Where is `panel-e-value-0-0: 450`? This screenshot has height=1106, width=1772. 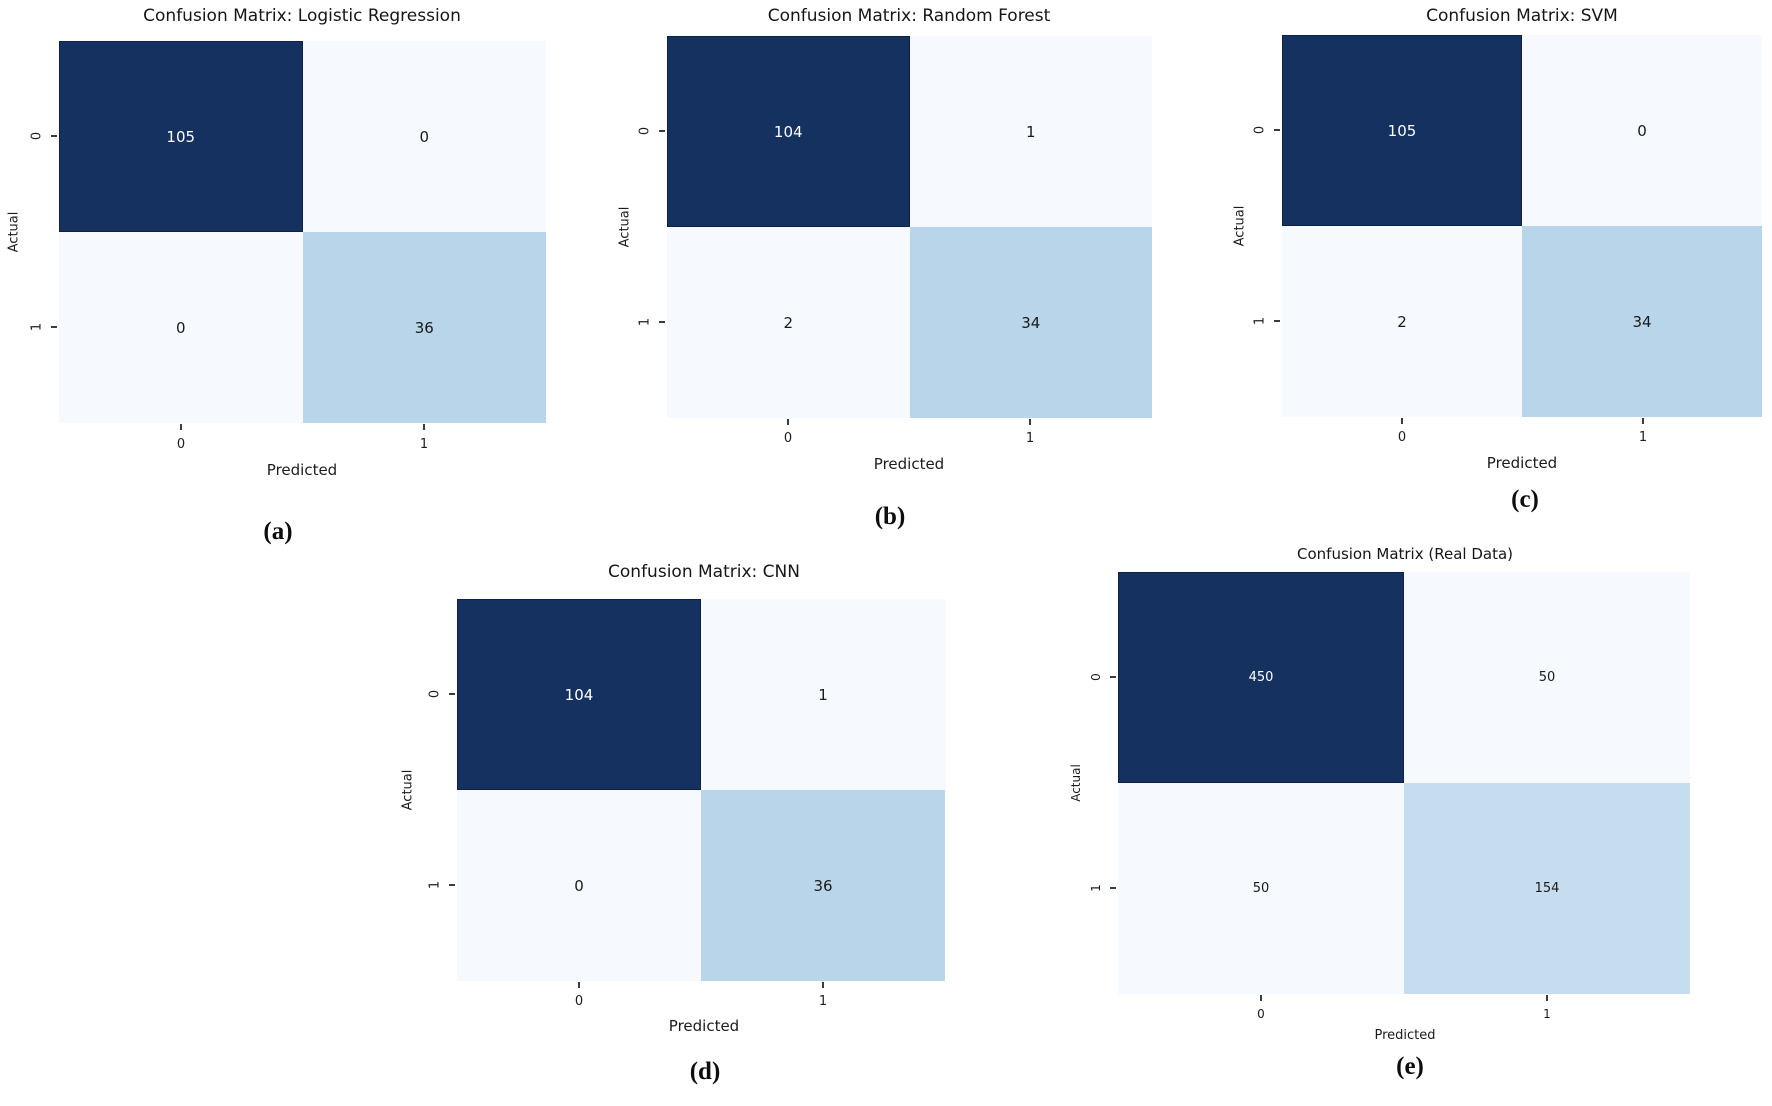
panel-e-value-0-0: 450 is located at coordinates (1261, 677).